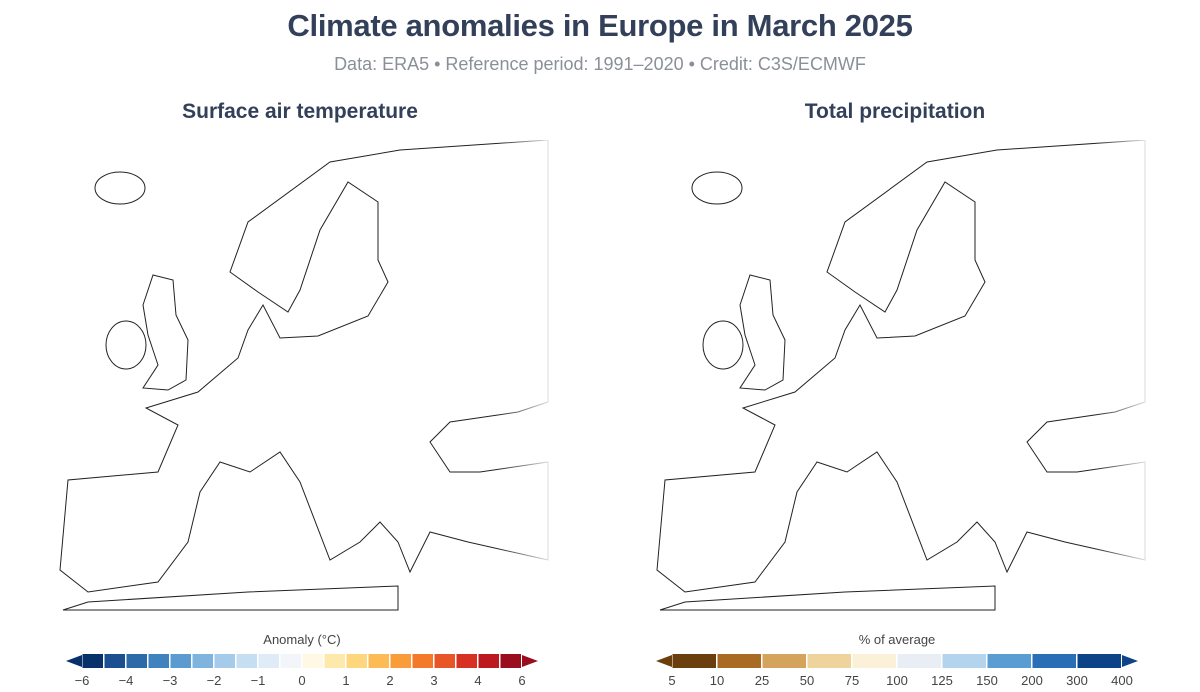  What do you see at coordinates (762, 680) in the screenshot?
I see `legend-tick-label: 25` at bounding box center [762, 680].